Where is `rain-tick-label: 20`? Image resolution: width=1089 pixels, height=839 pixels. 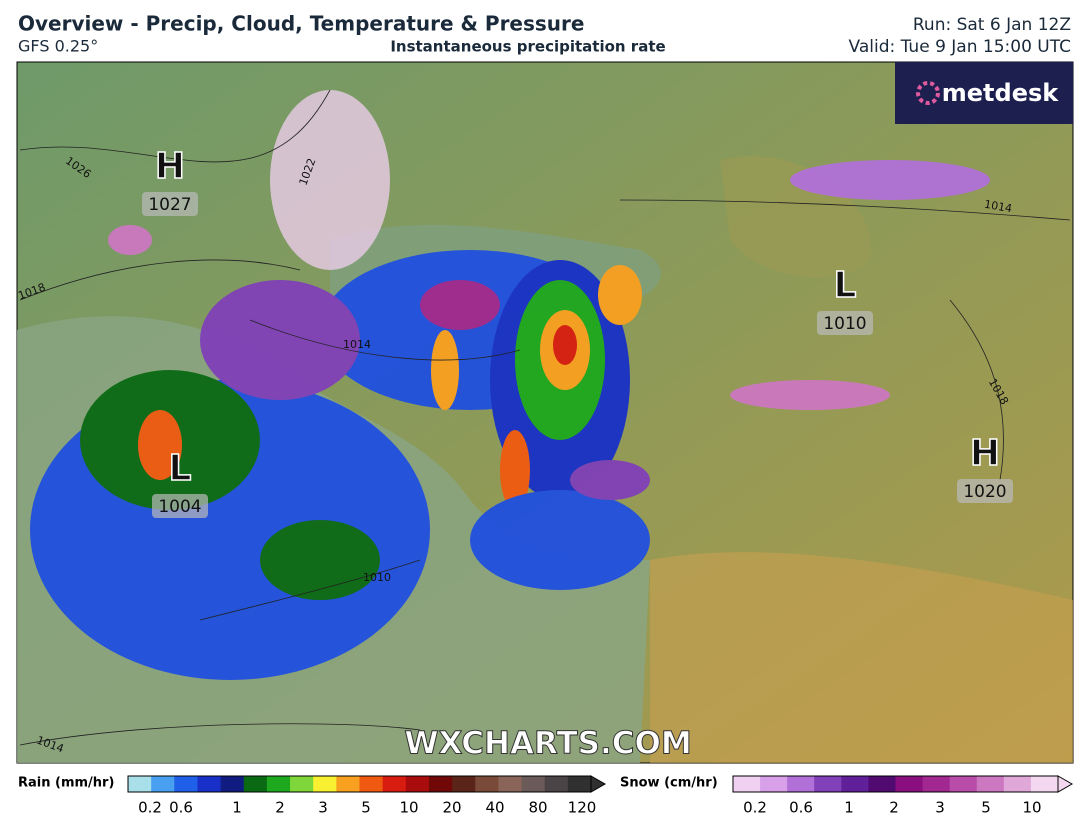 rain-tick-label: 20 is located at coordinates (451, 808).